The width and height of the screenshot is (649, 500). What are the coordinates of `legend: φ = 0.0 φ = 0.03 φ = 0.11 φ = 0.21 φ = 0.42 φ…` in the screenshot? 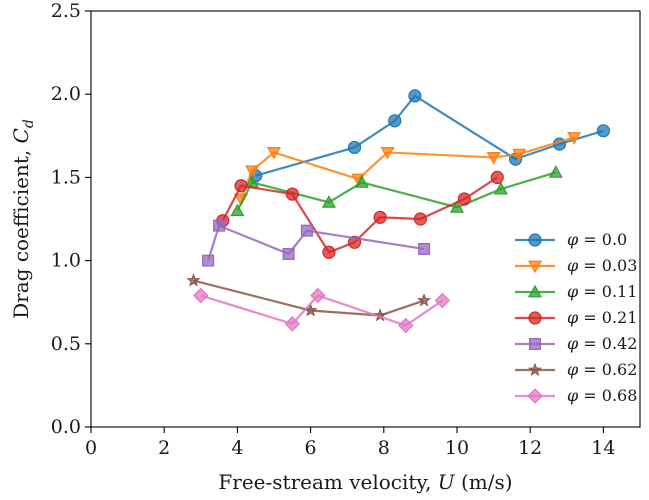 It's located at (576, 317).